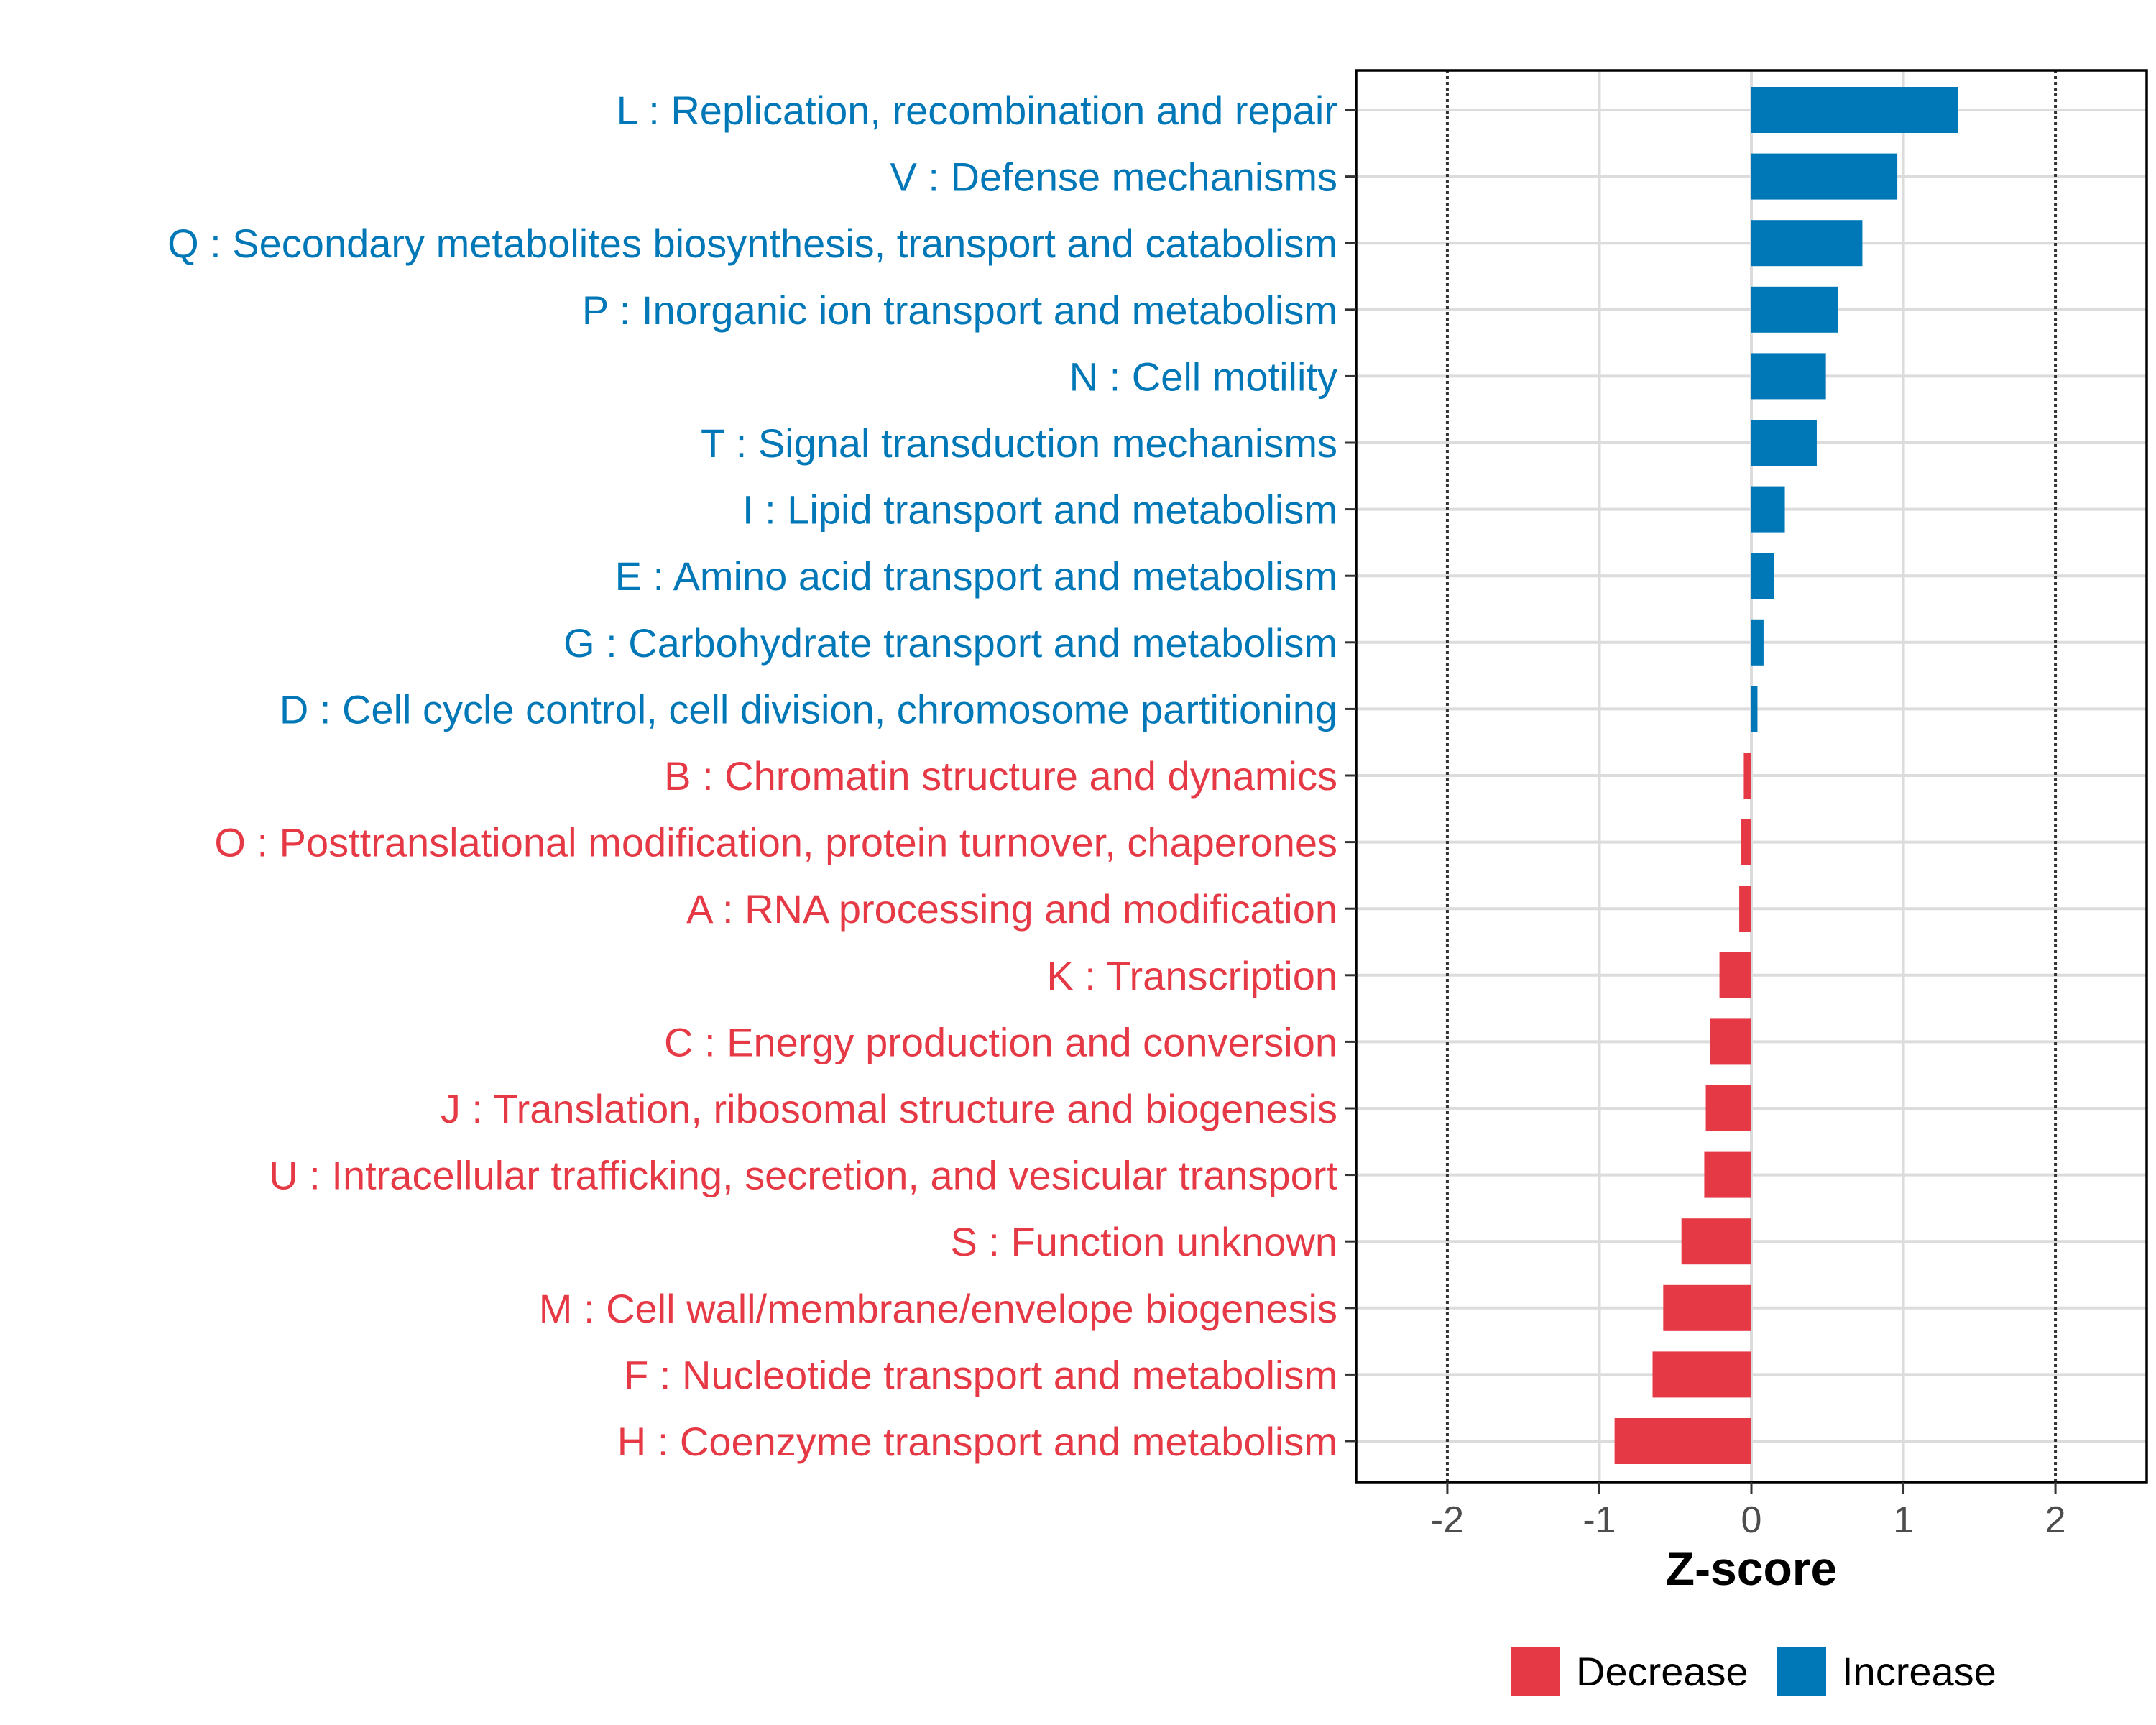  What do you see at coordinates (1753, 1671) in the screenshot?
I see `legend: Decrease Increase` at bounding box center [1753, 1671].